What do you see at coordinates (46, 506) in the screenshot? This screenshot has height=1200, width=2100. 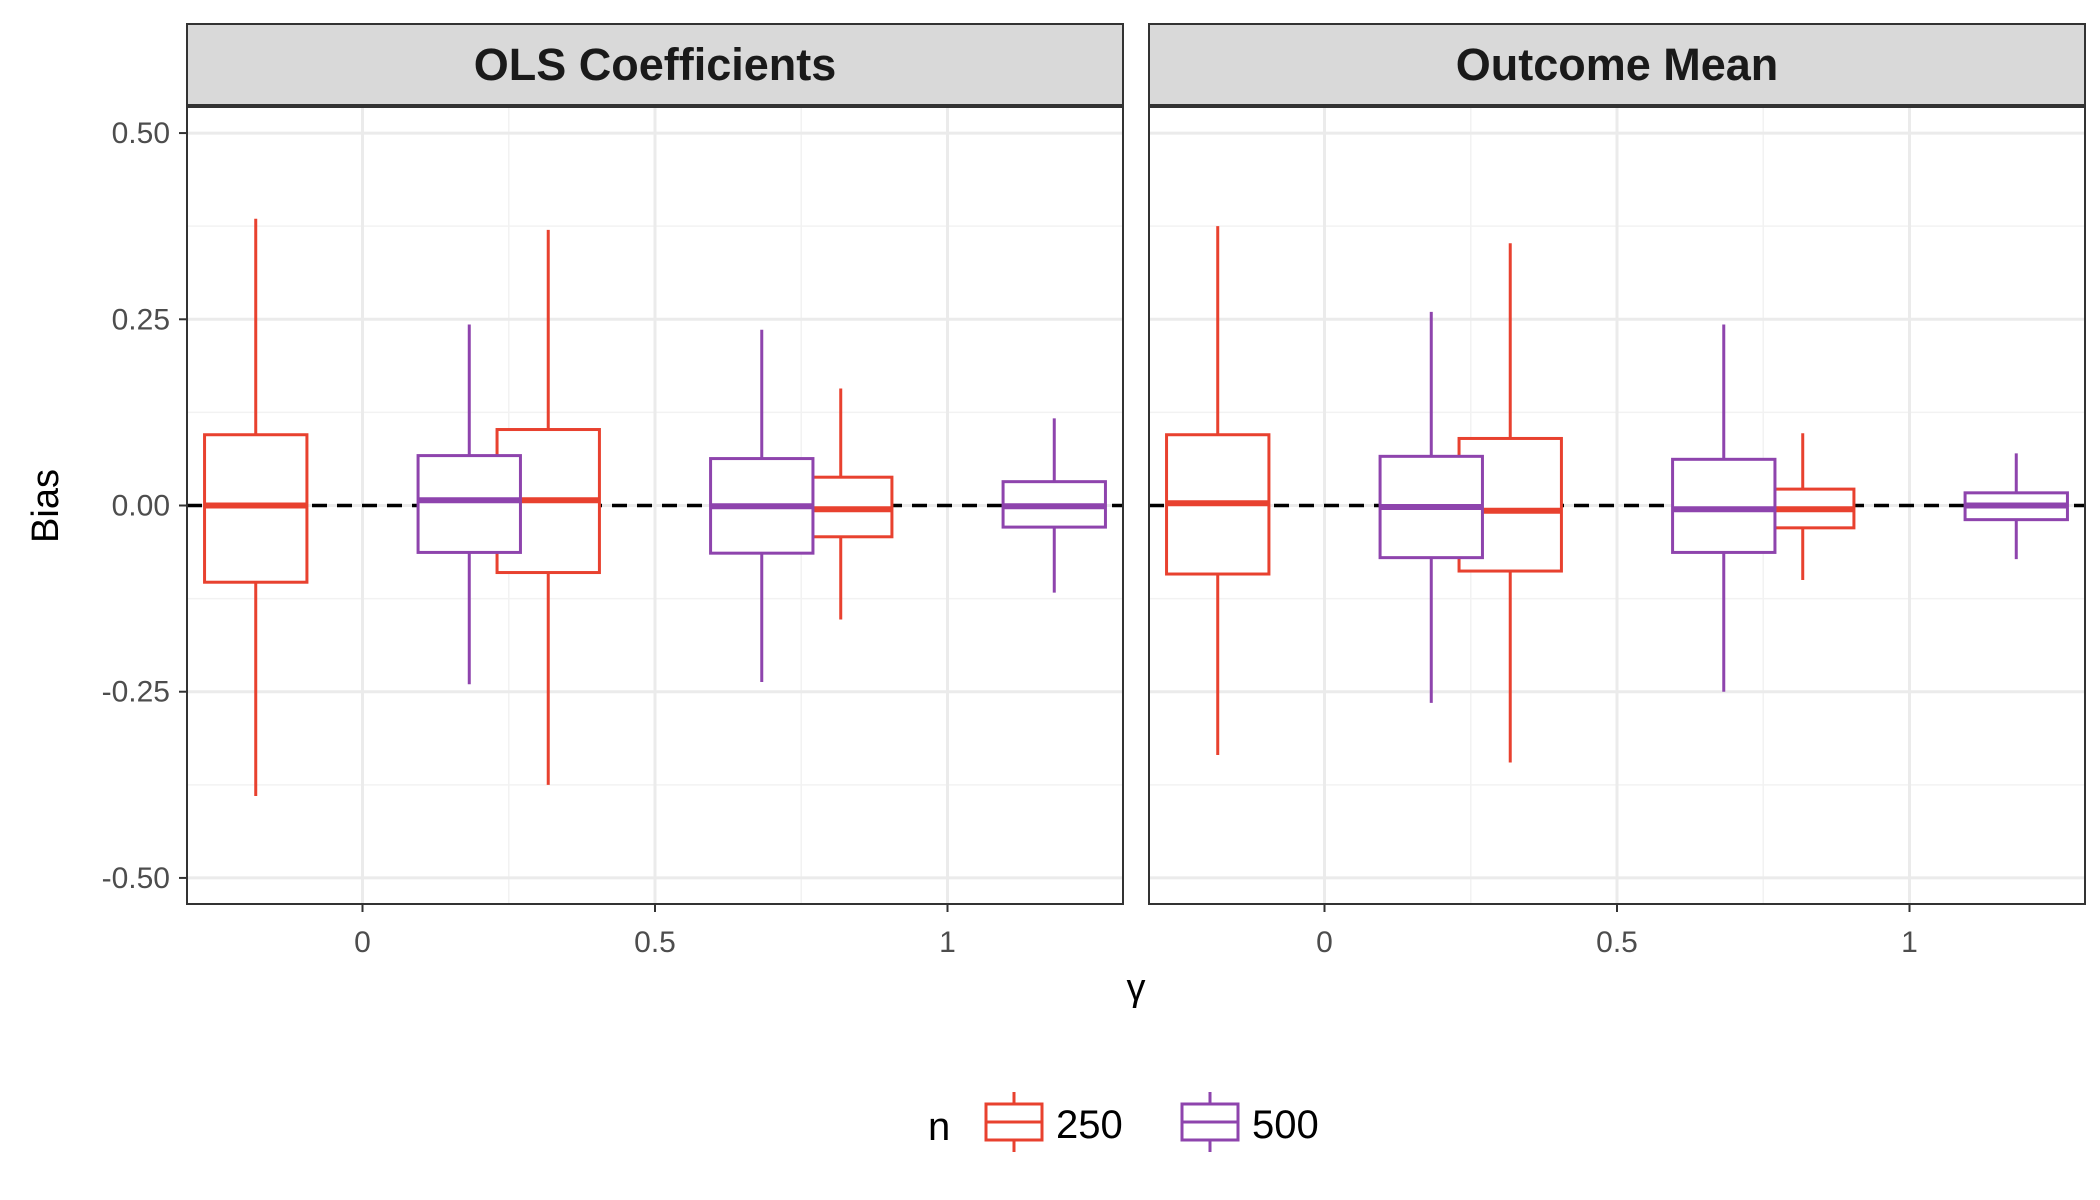 I see `y-axis-title: Bias` at bounding box center [46, 506].